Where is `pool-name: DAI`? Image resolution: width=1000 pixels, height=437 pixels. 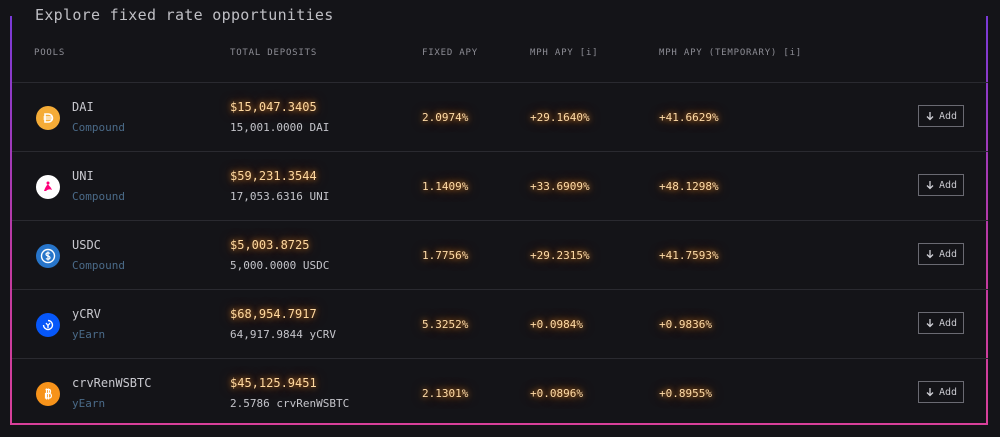
pool-name: DAI is located at coordinates (83, 107).